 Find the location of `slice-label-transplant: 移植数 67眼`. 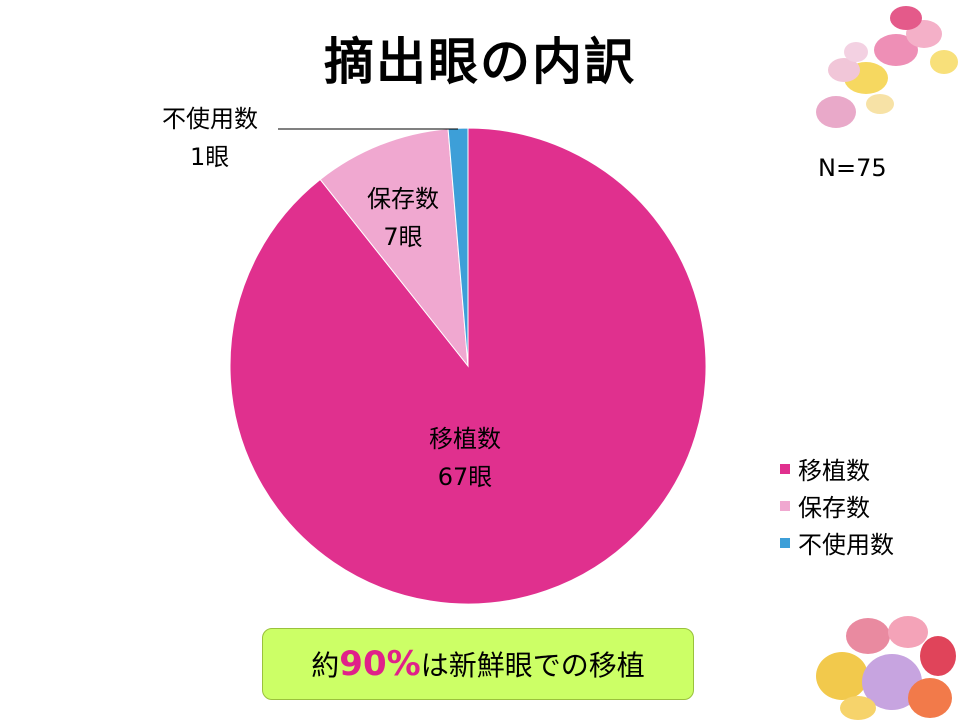

slice-label-transplant: 移植数 67眼 is located at coordinates (465, 458).